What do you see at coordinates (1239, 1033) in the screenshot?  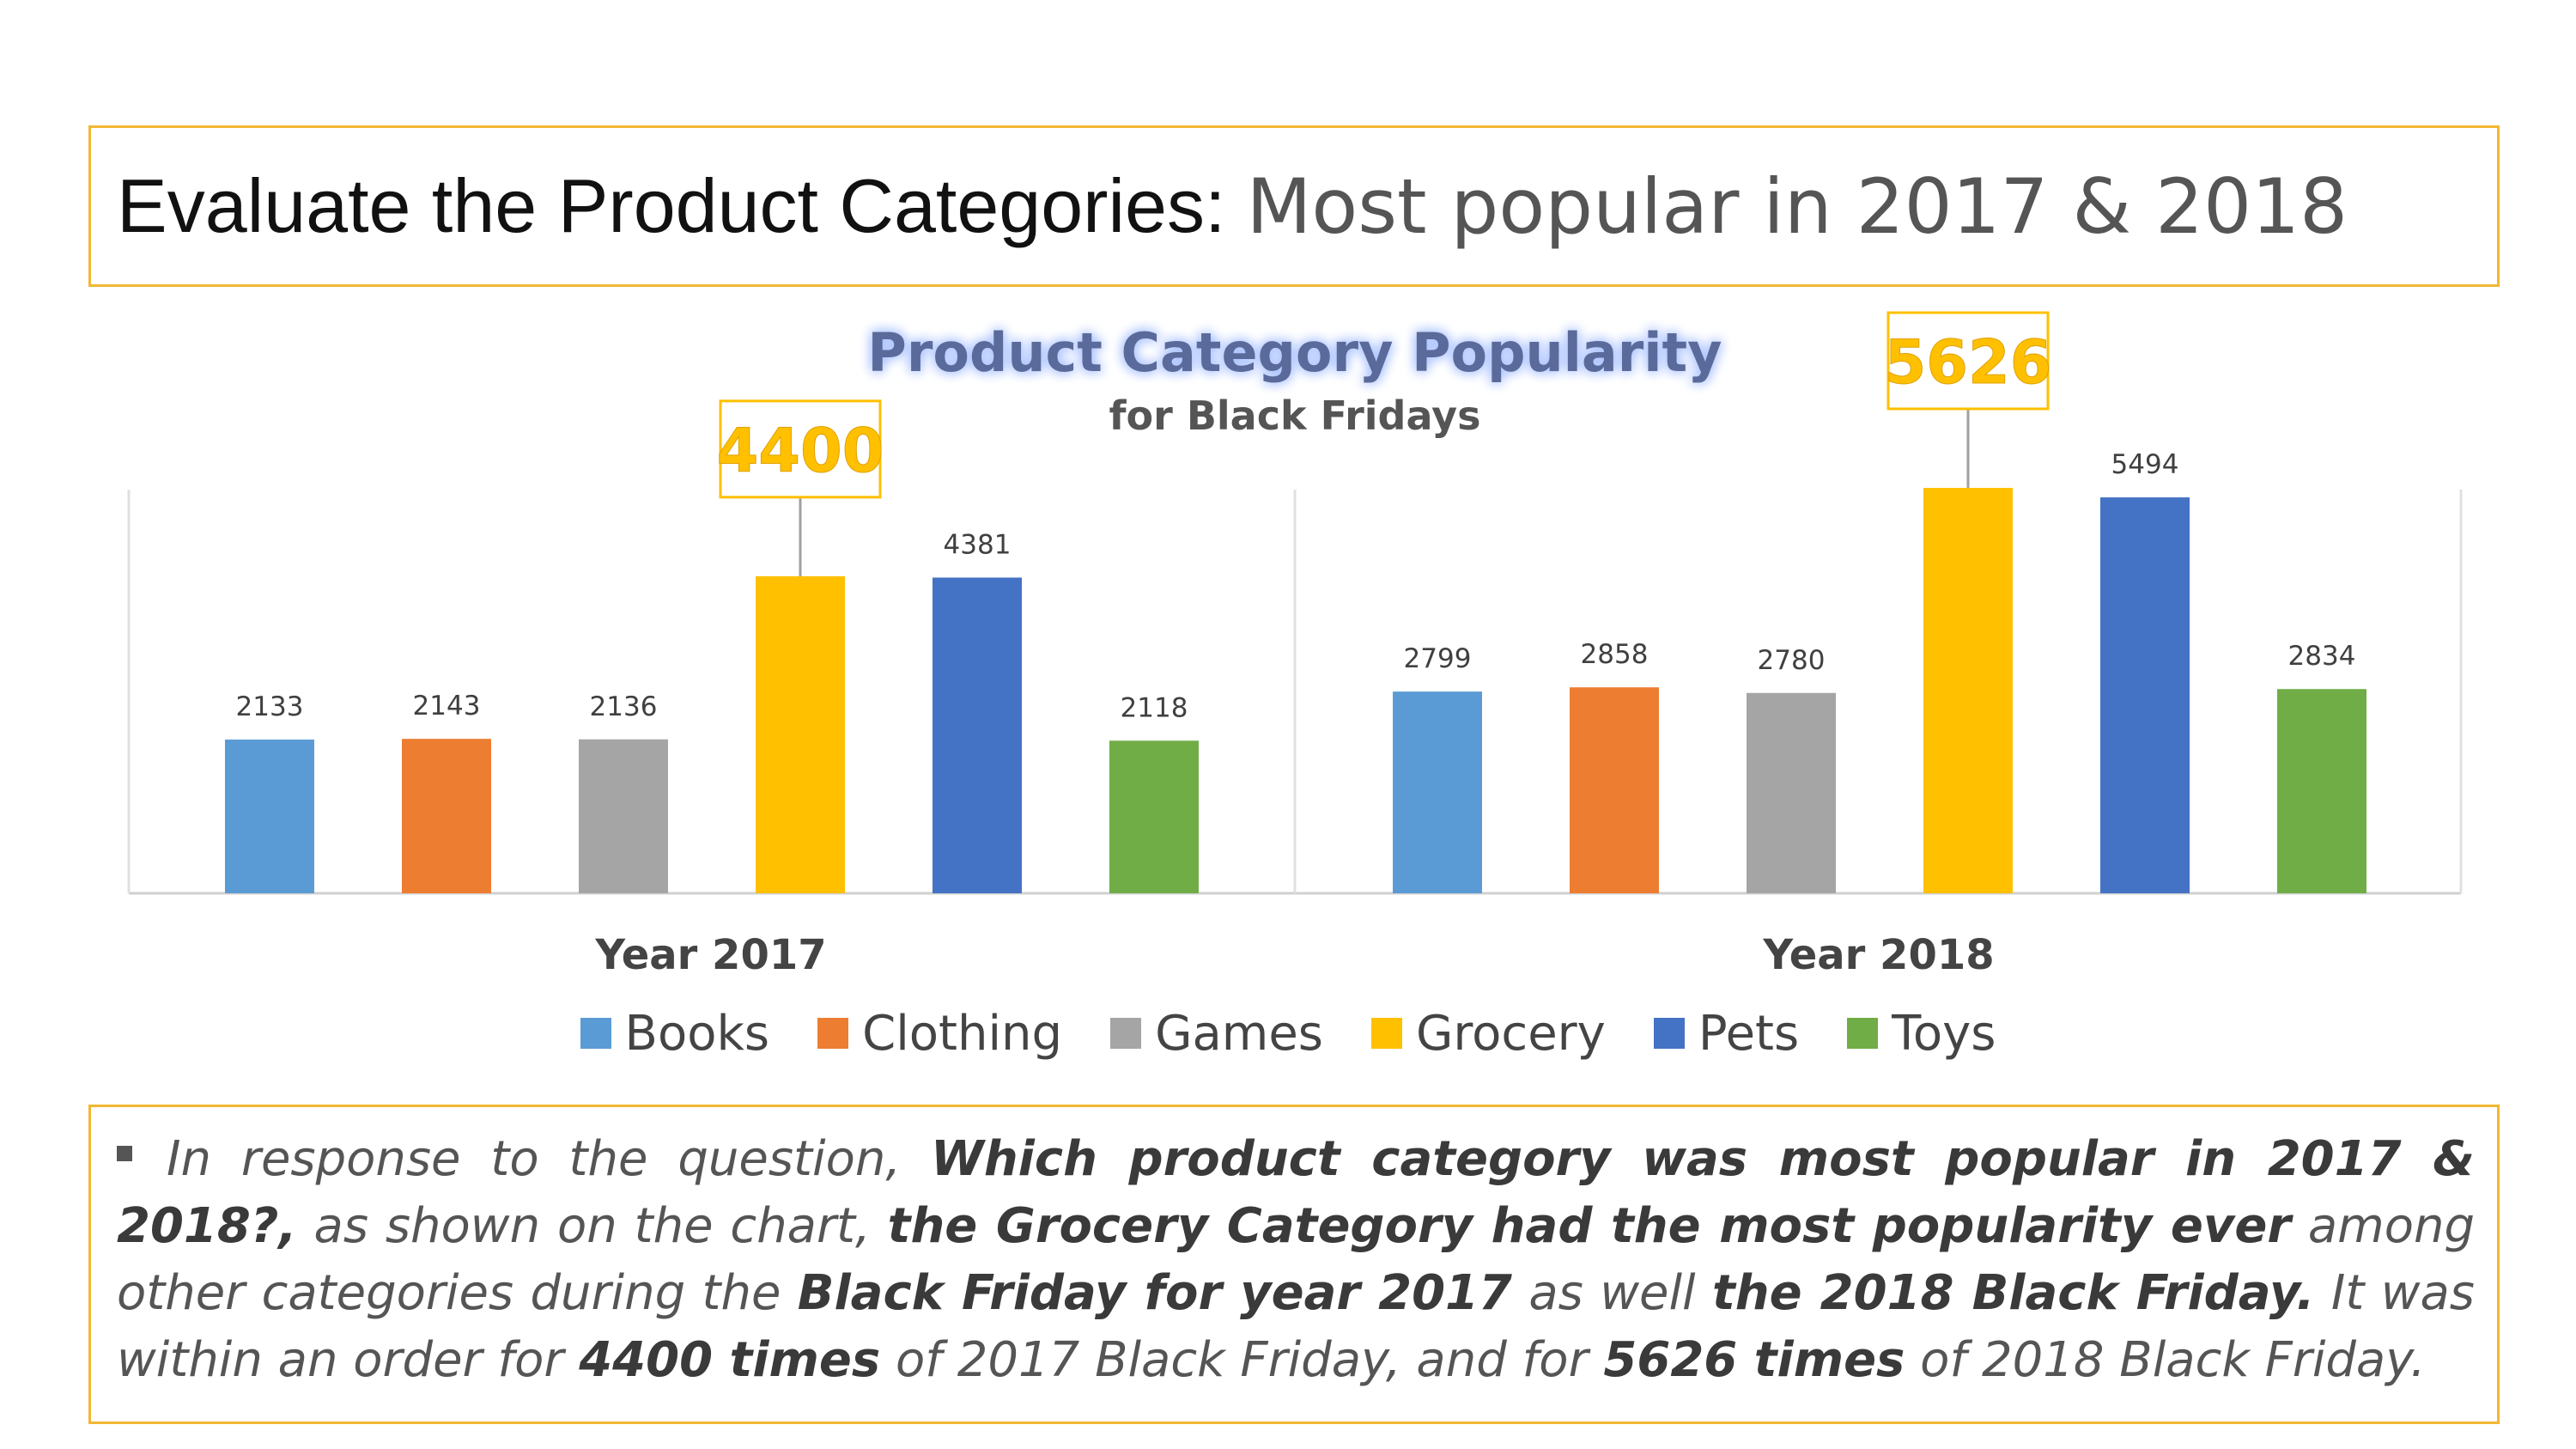 I see `legend-label: Games` at bounding box center [1239, 1033].